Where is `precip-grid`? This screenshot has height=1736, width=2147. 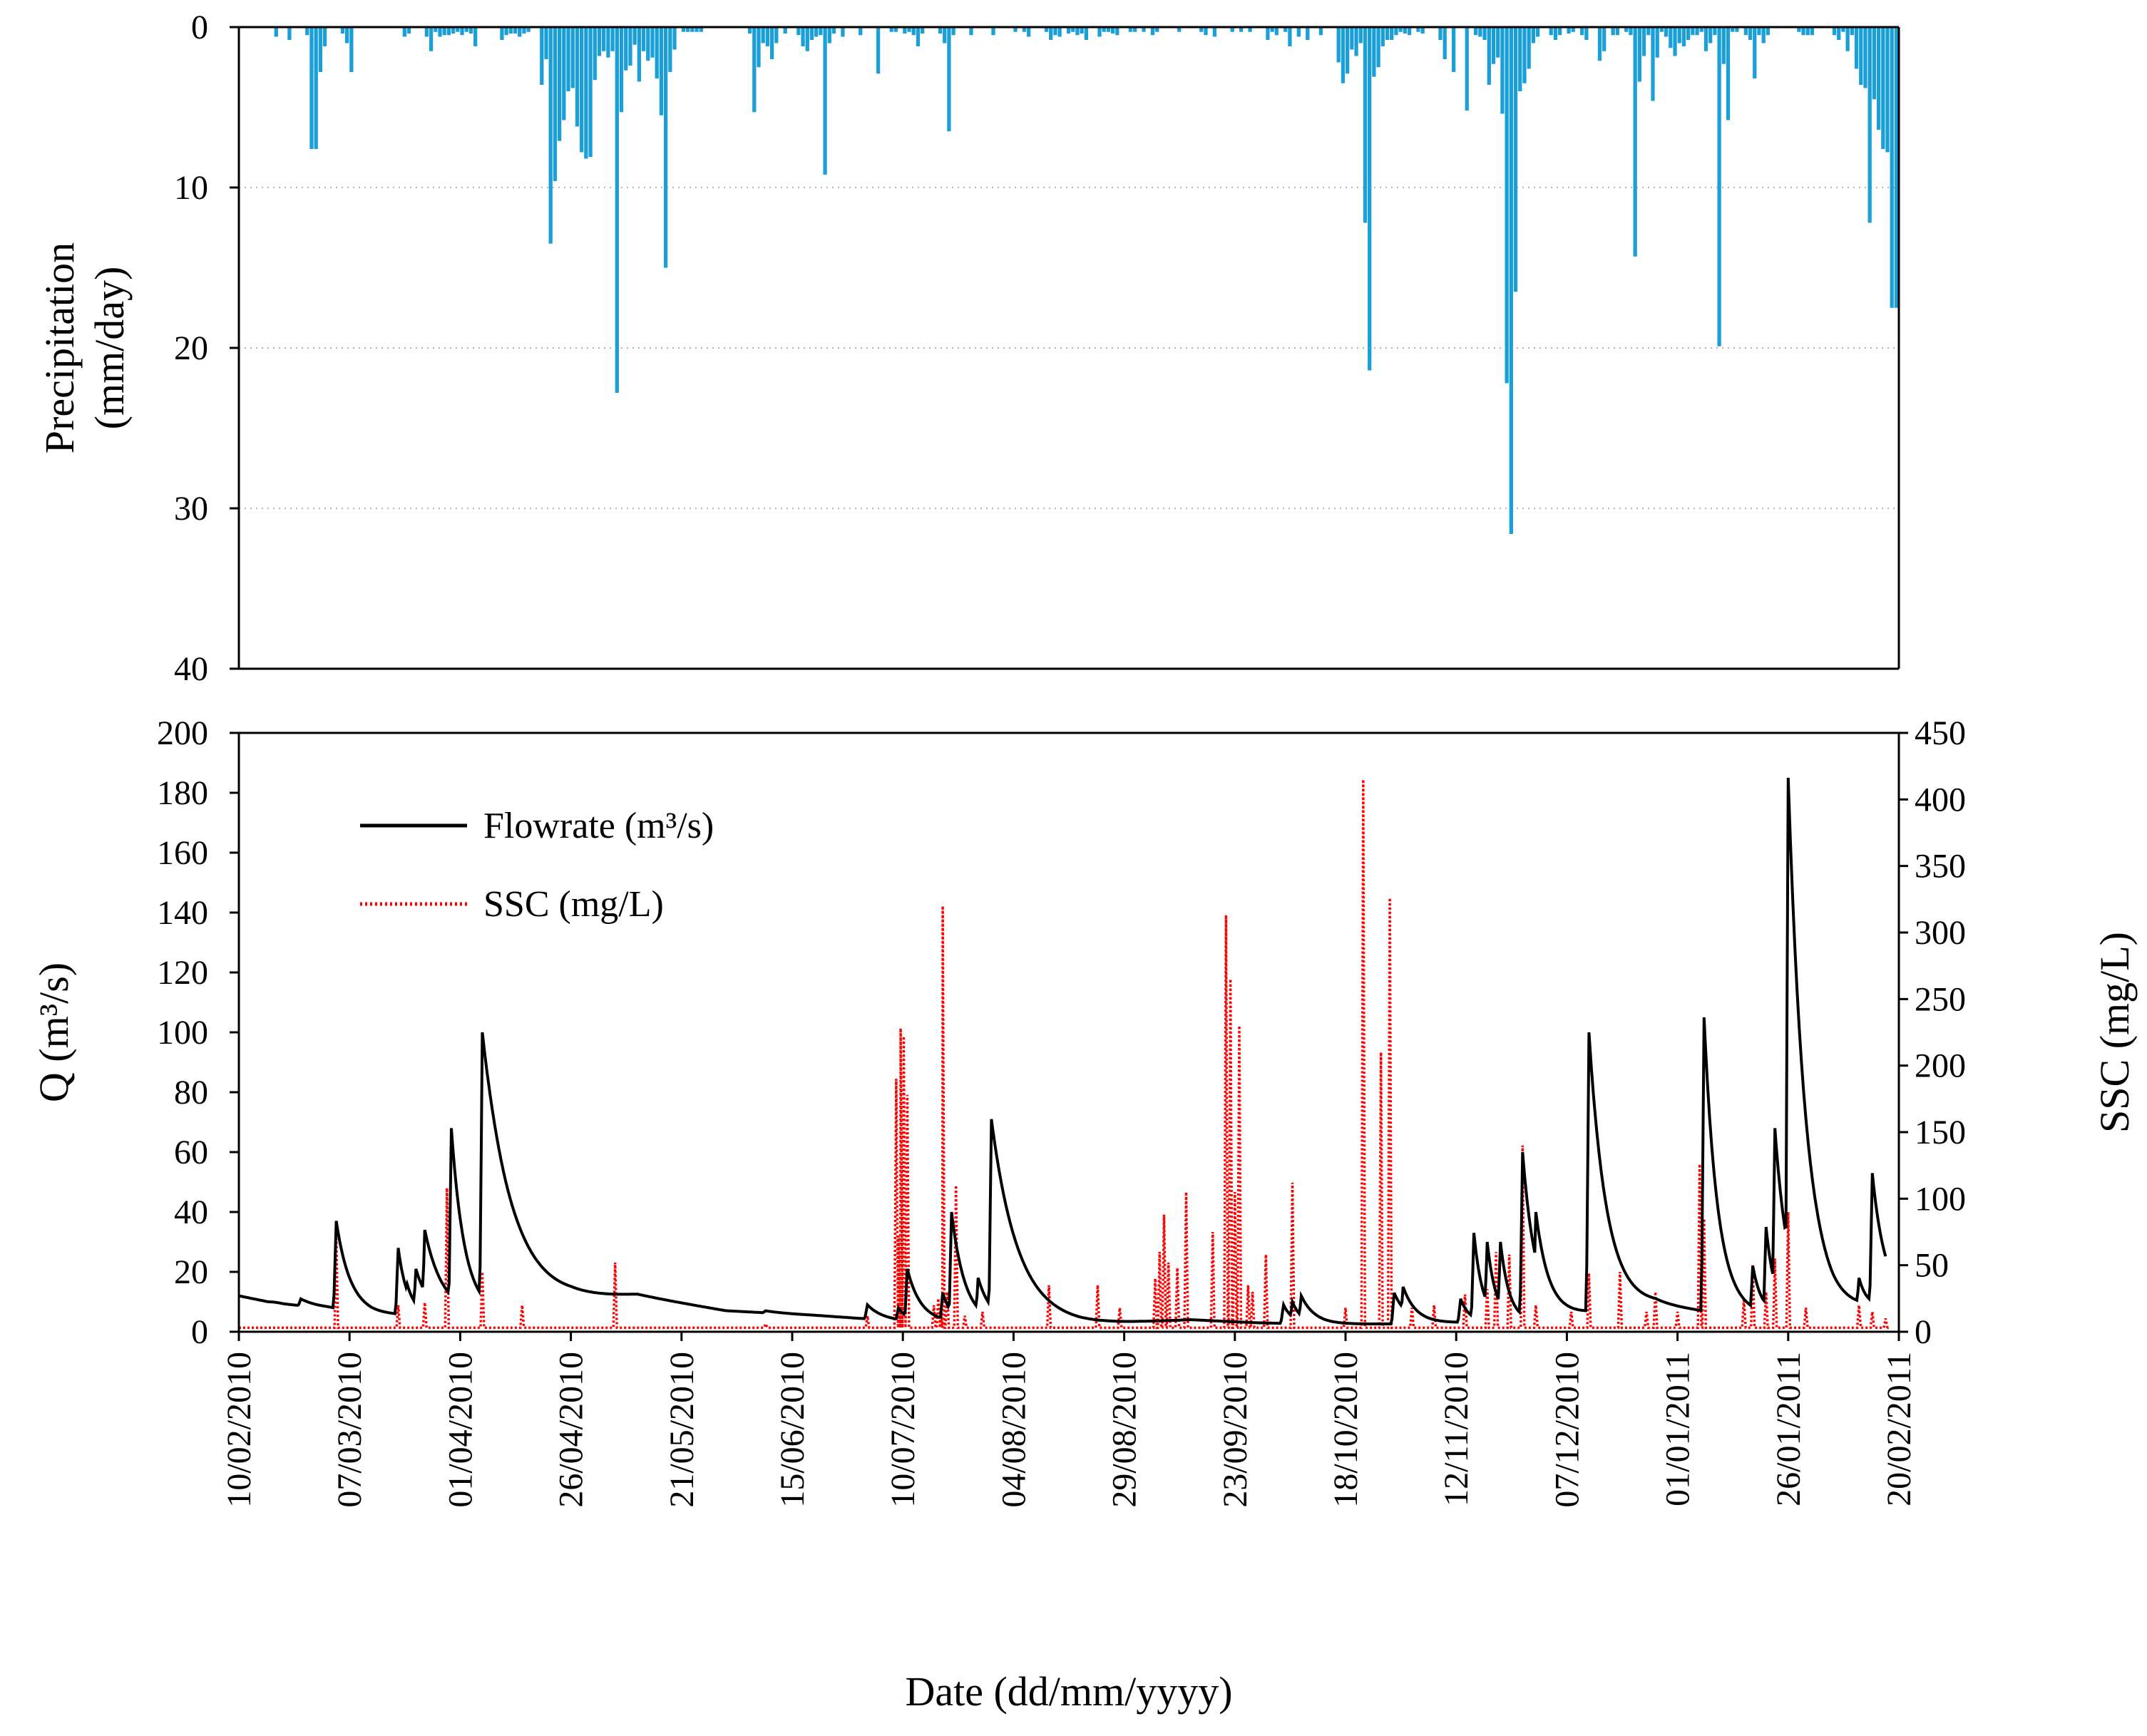 precip-grid is located at coordinates (1069, 348).